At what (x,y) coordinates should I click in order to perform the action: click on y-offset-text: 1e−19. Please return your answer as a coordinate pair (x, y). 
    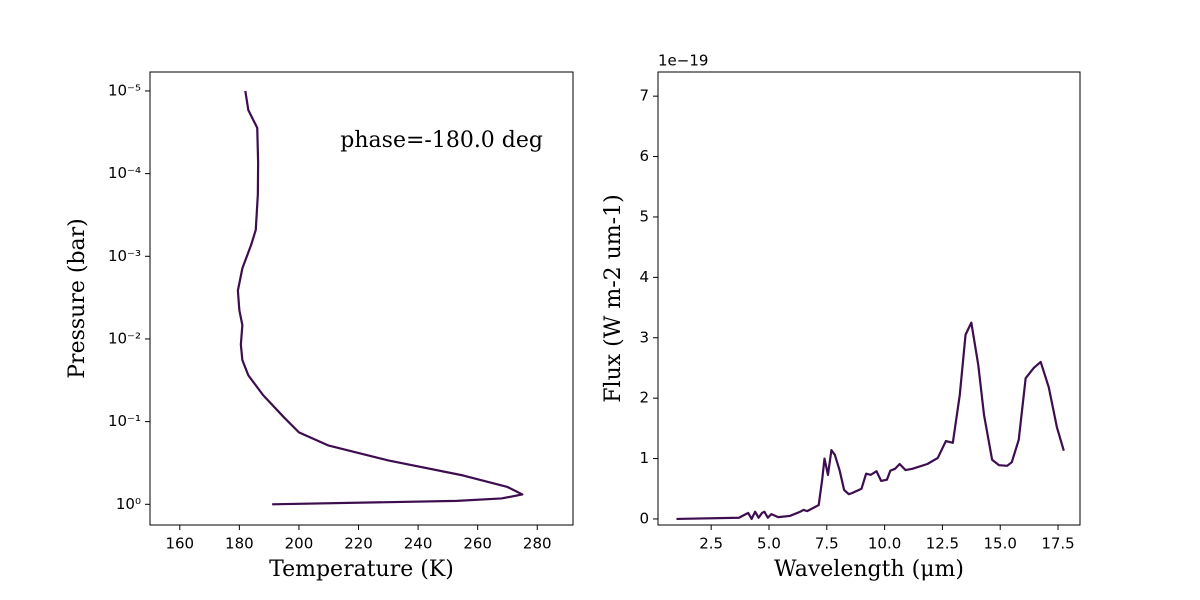
    Looking at the image, I should click on (683, 61).